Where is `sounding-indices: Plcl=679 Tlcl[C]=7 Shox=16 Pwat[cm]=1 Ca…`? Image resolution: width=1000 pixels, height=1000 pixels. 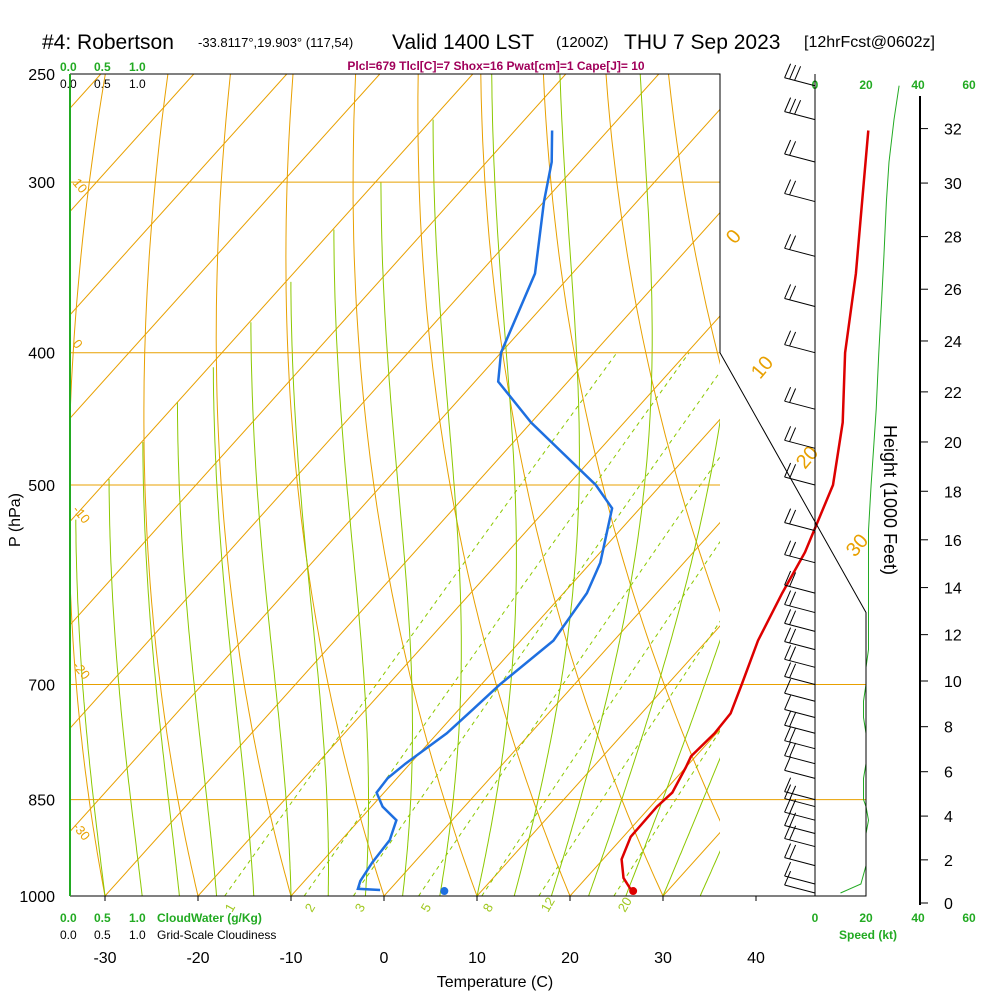
sounding-indices: Plcl=679 Tlcl[C]=7 Shox=16 Pwat[cm]=1 Ca… is located at coordinates (495, 66).